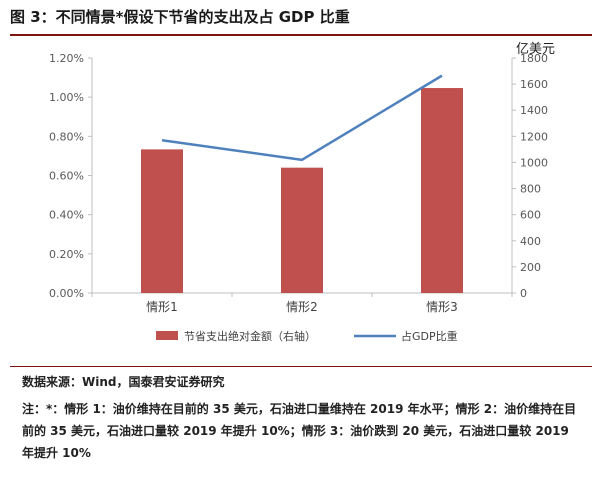 This screenshot has height=491, width=600. What do you see at coordinates (162, 307) in the screenshot?
I see `x-tick-label: 情形1` at bounding box center [162, 307].